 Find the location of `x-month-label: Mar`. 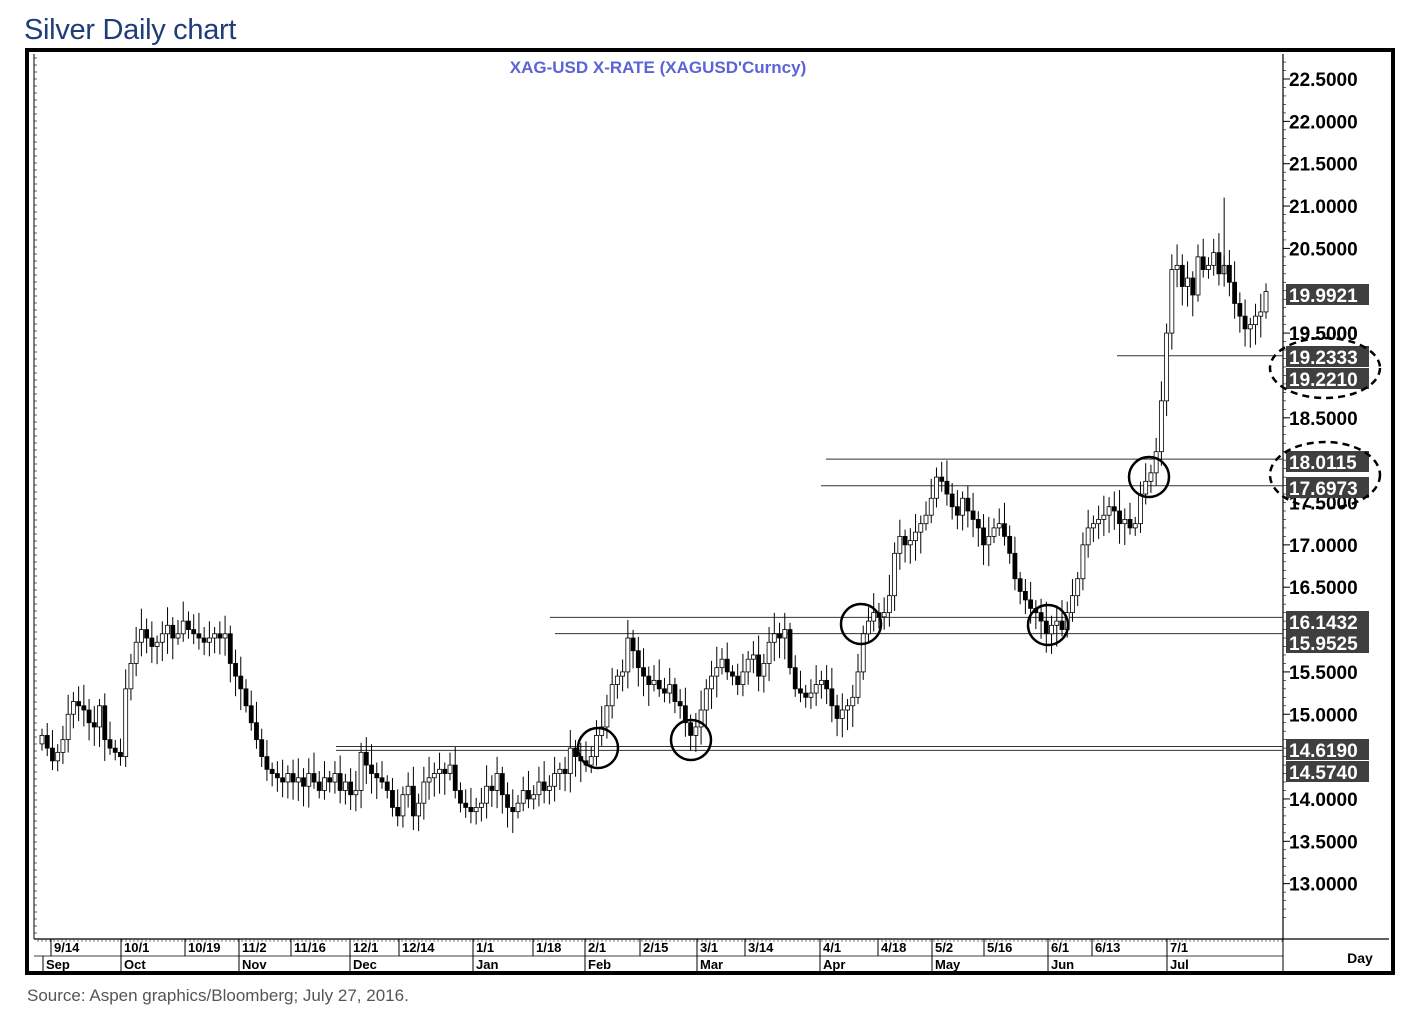

x-month-label: Mar is located at coordinates (711, 964).